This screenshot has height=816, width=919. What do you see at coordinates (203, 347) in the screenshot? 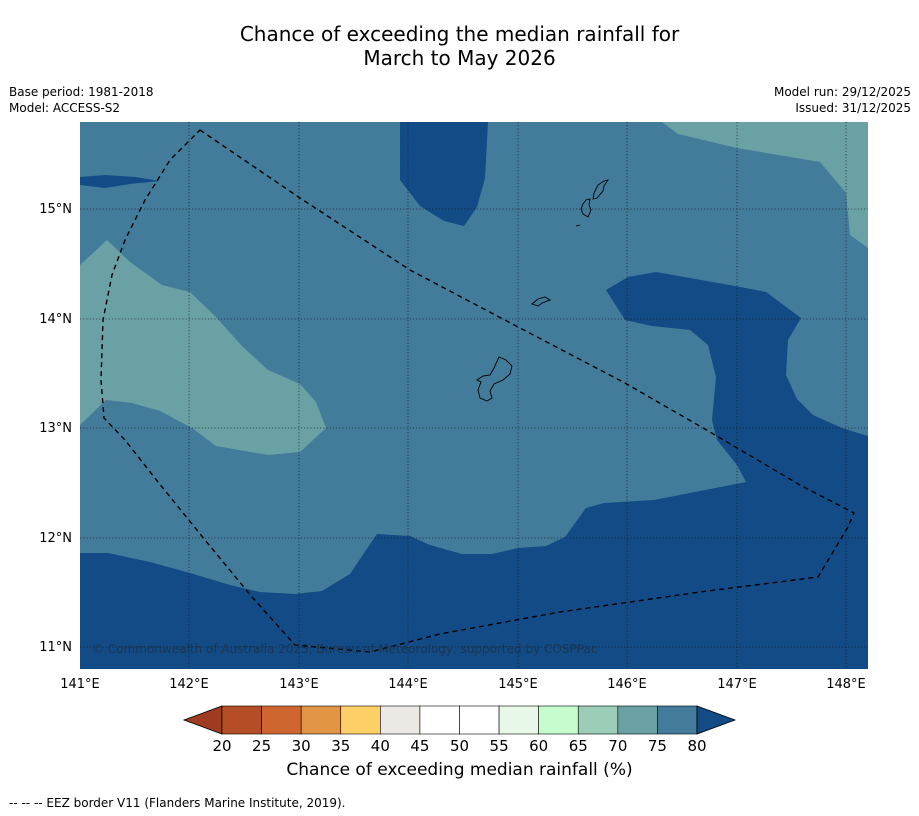
I see `region-70-75-west` at bounding box center [203, 347].